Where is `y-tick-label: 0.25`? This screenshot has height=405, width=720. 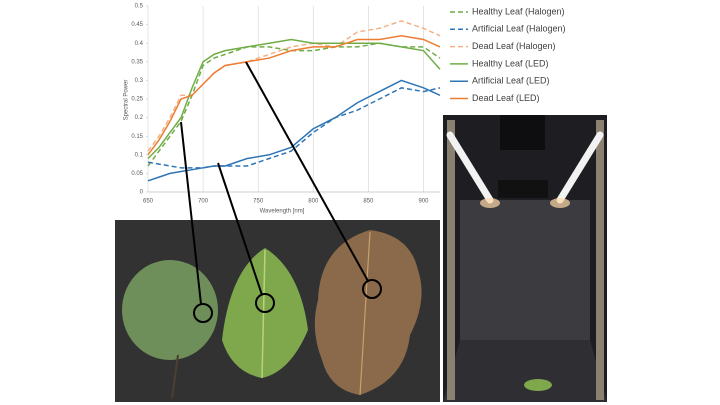
y-tick-label: 0.25 is located at coordinates (137, 100).